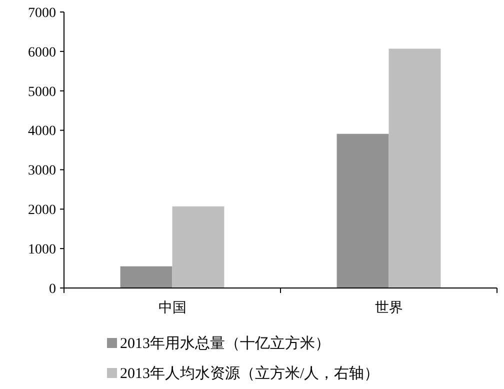  What do you see at coordinates (388, 308) in the screenshot?
I see `x-tick-label: 世界` at bounding box center [388, 308].